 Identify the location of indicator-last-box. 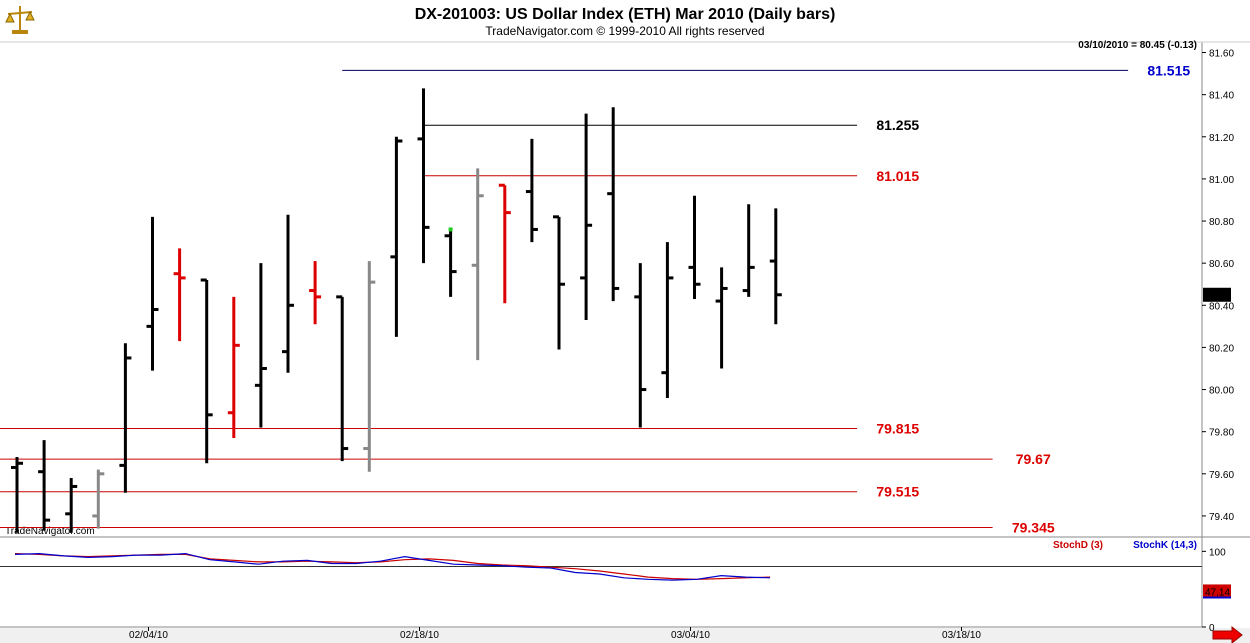
(1217, 591).